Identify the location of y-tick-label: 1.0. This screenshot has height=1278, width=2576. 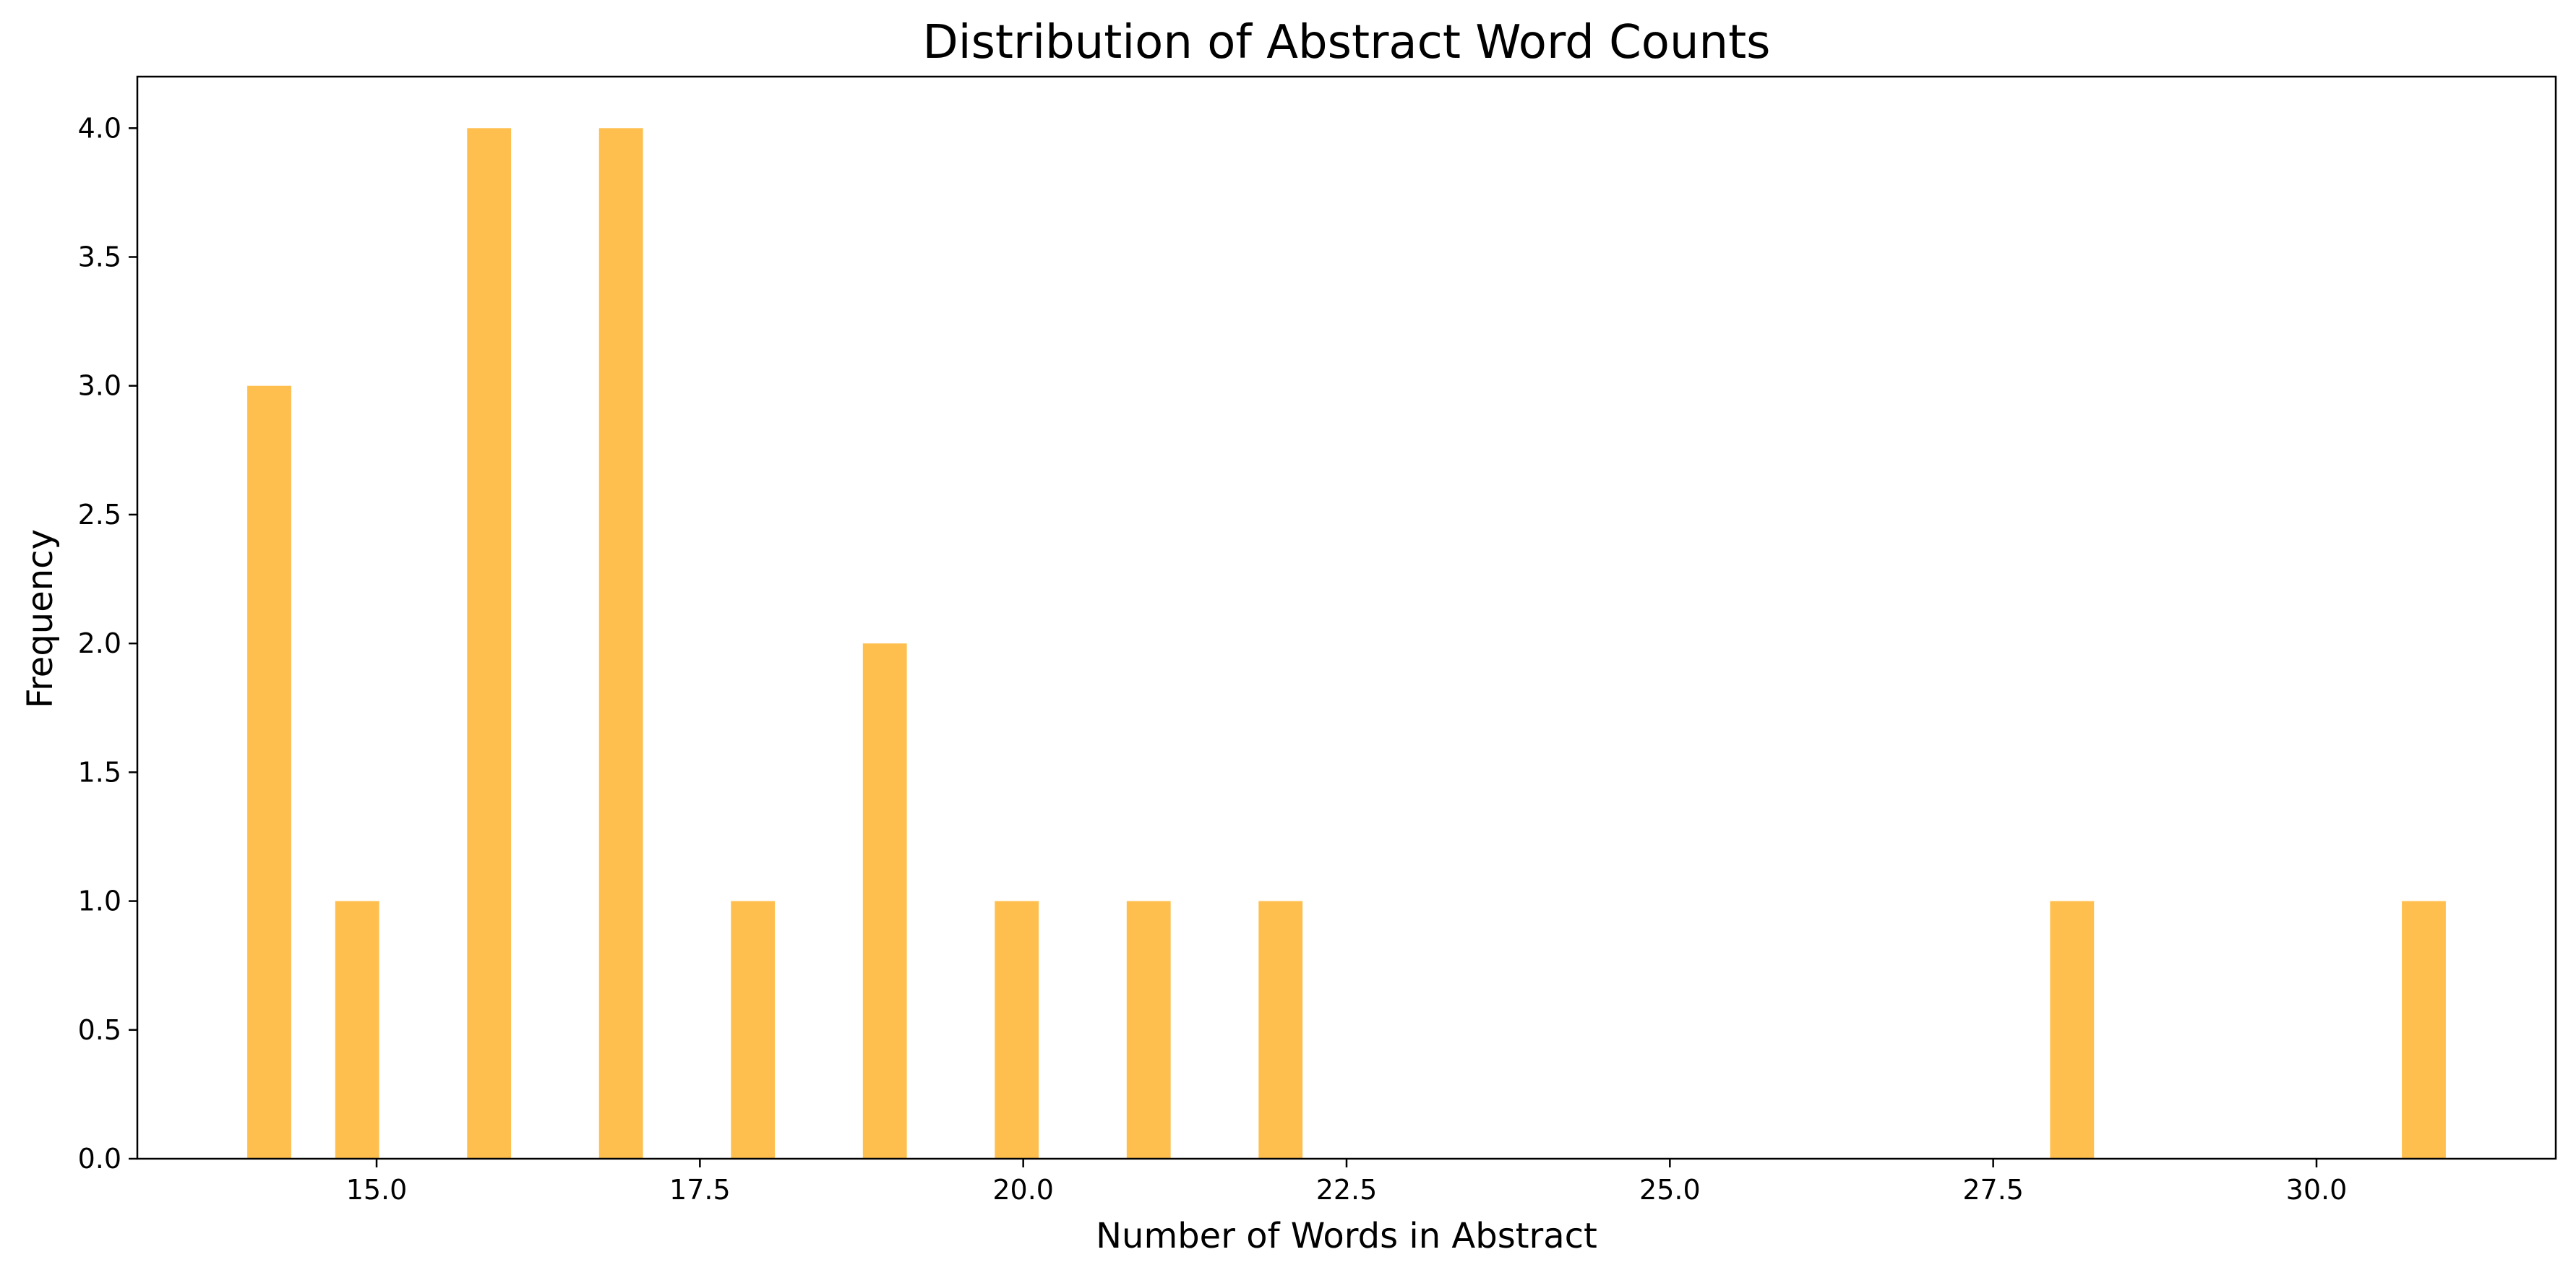
(100, 901).